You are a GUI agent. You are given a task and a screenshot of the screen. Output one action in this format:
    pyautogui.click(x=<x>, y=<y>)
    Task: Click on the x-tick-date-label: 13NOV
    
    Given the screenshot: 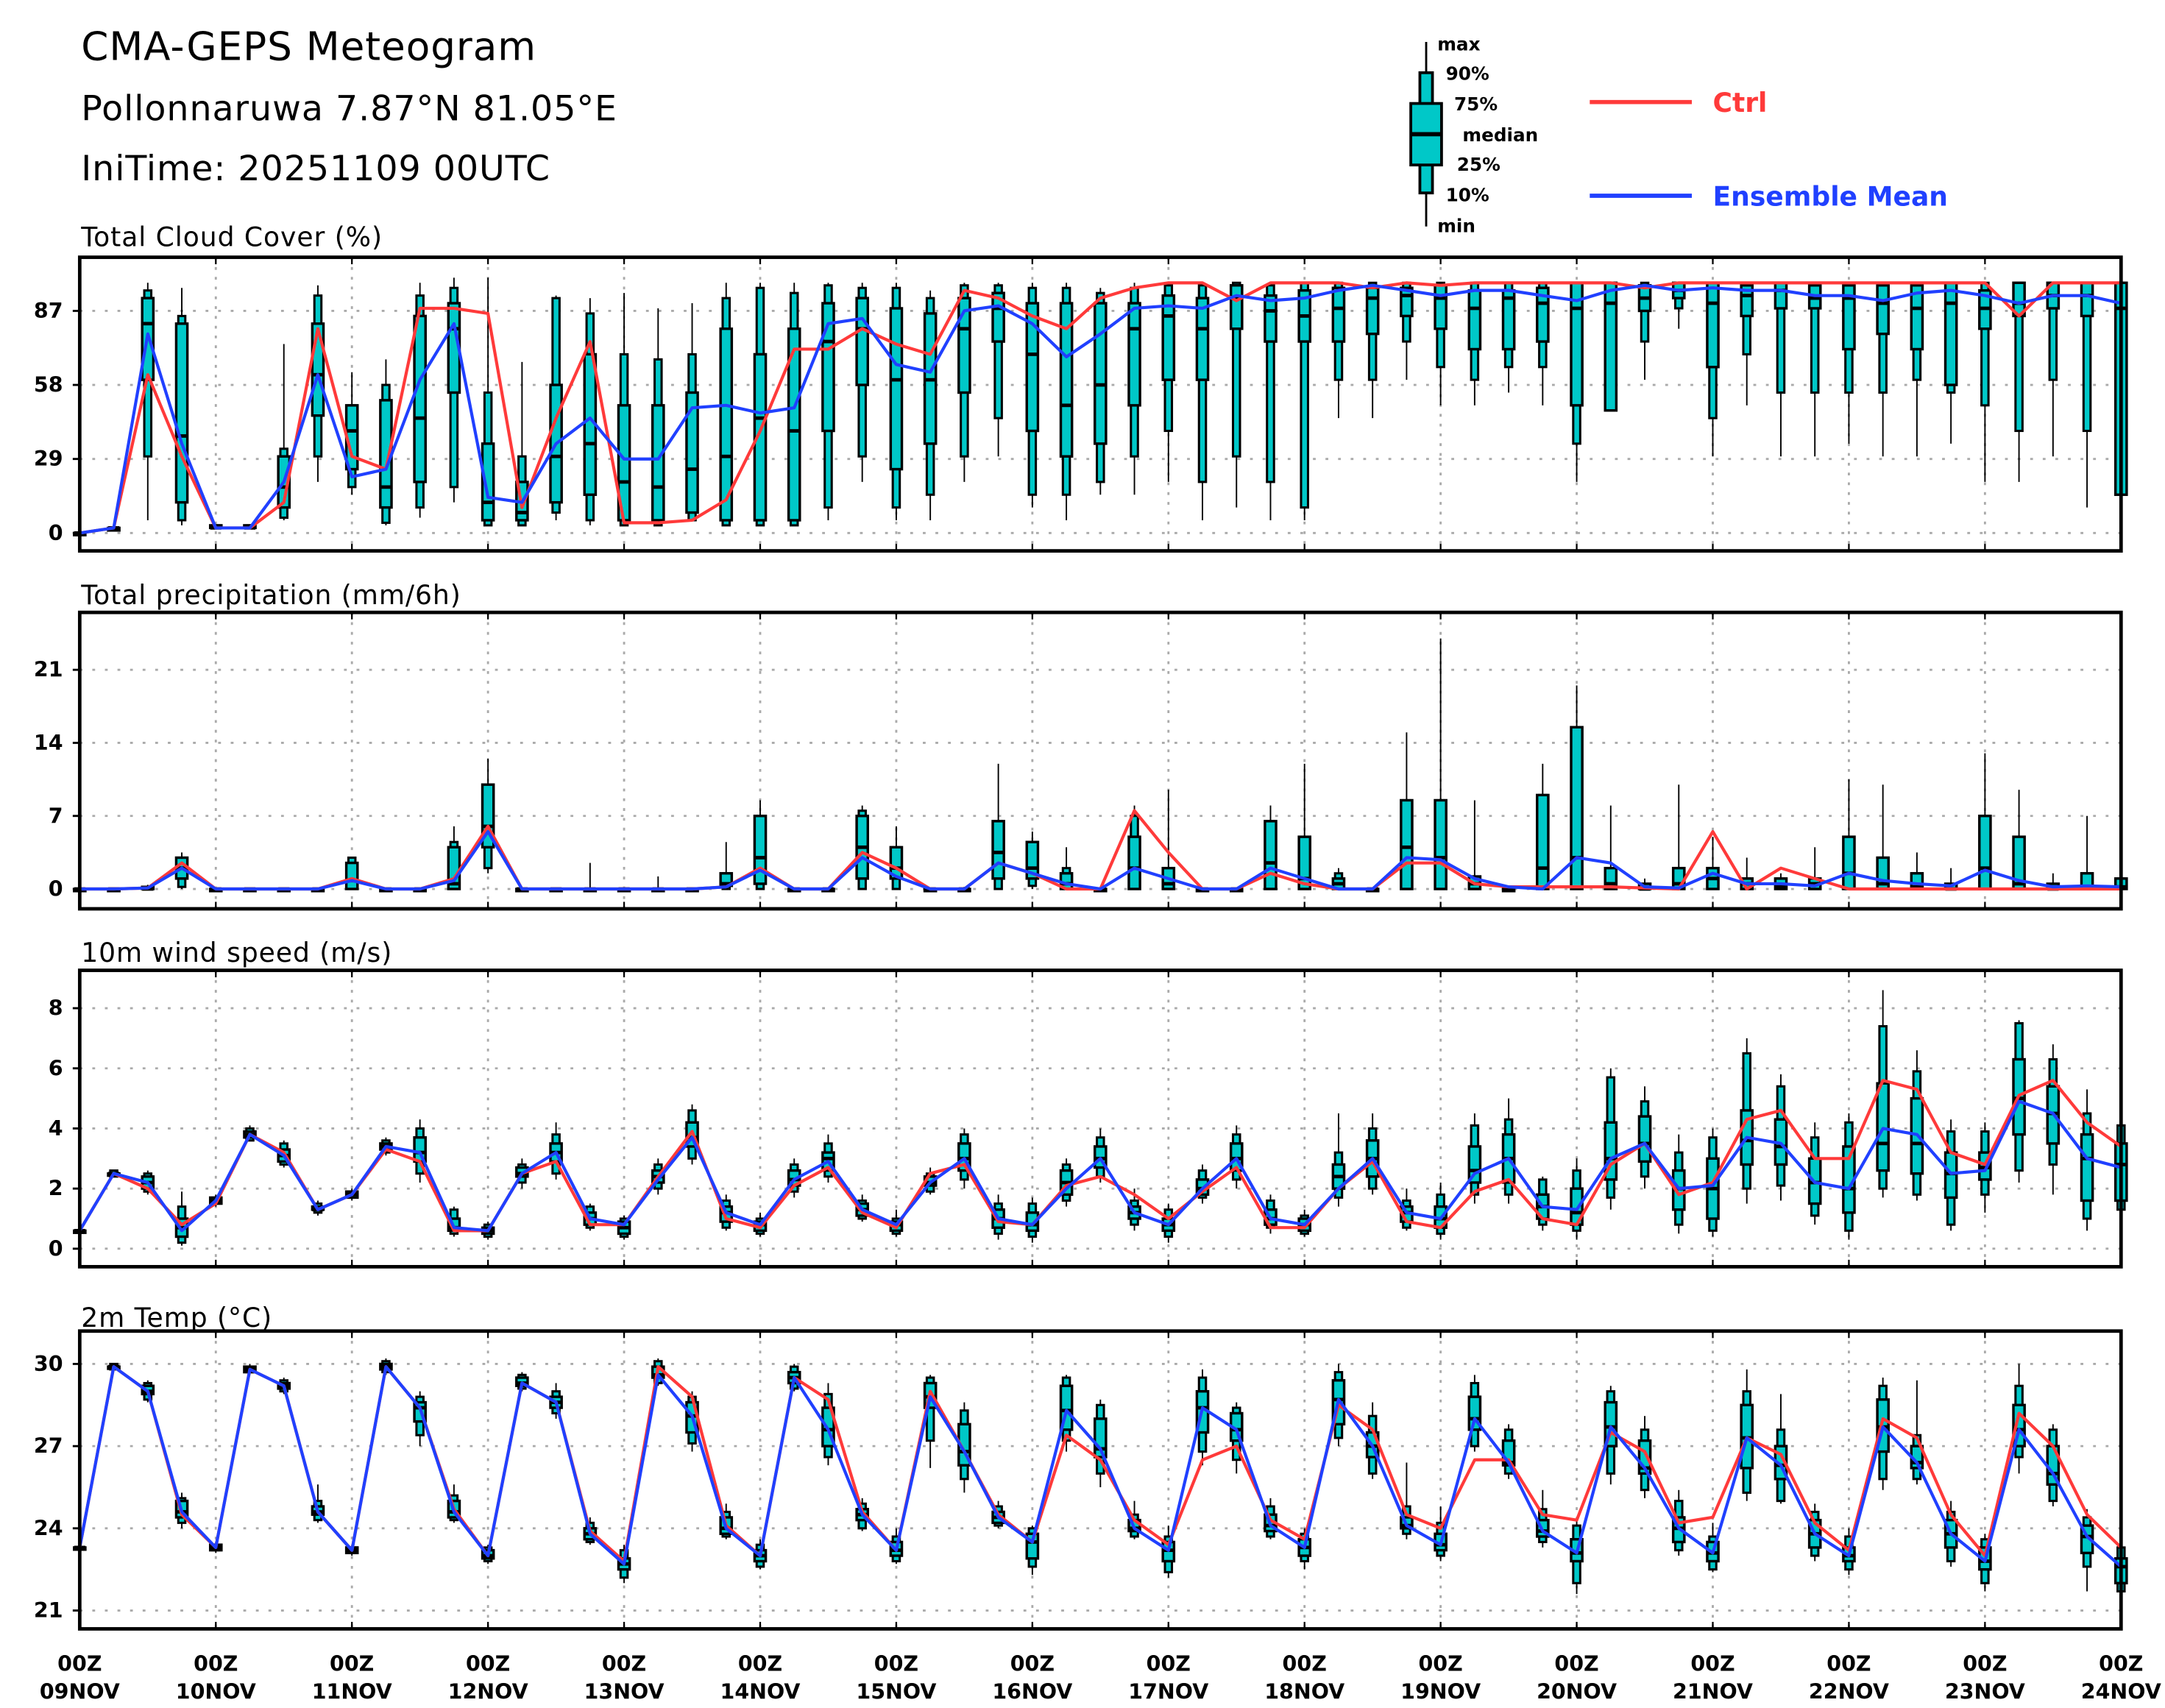 What is the action you would take?
    pyautogui.click(x=624, y=1691)
    